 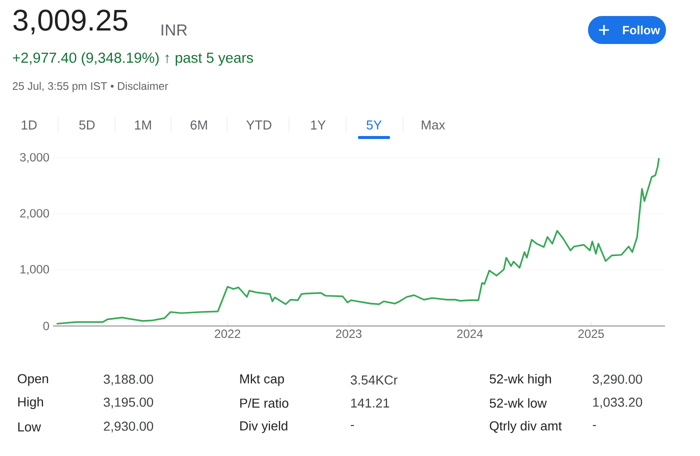 What do you see at coordinates (259, 125) in the screenshot?
I see `text: YTD` at bounding box center [259, 125].